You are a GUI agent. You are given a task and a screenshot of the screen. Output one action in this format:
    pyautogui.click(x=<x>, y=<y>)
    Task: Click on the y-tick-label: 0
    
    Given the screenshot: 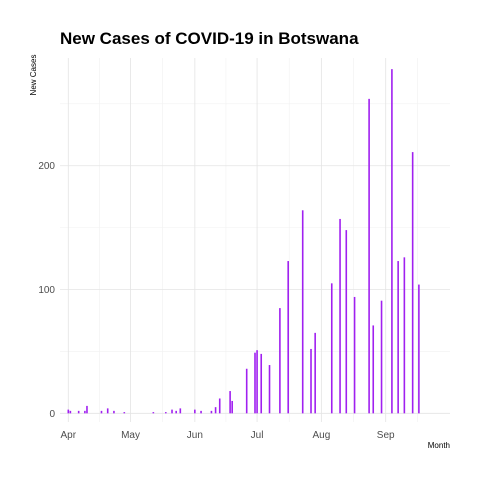 What is the action you would take?
    pyautogui.click(x=52, y=414)
    